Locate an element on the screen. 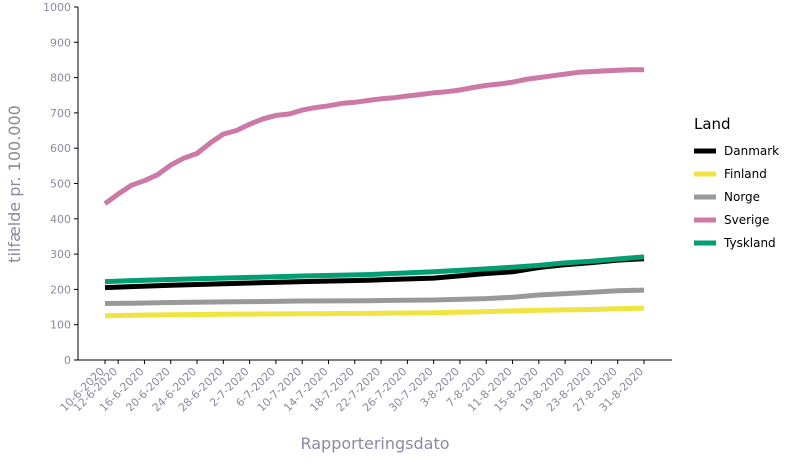  legend-title: Land is located at coordinates (712, 124).